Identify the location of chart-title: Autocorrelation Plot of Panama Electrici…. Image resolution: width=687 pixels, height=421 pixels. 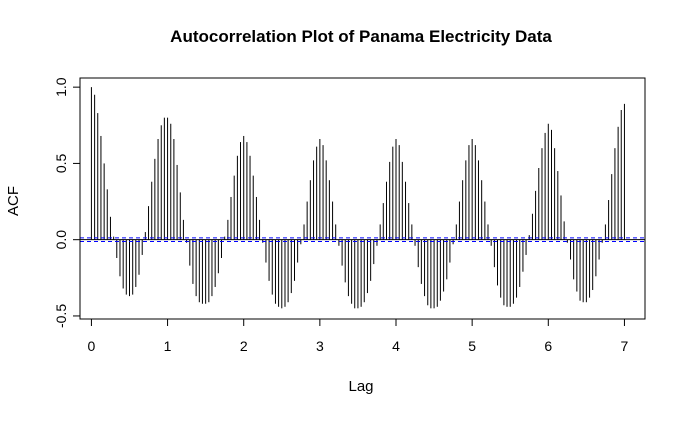
(361, 36).